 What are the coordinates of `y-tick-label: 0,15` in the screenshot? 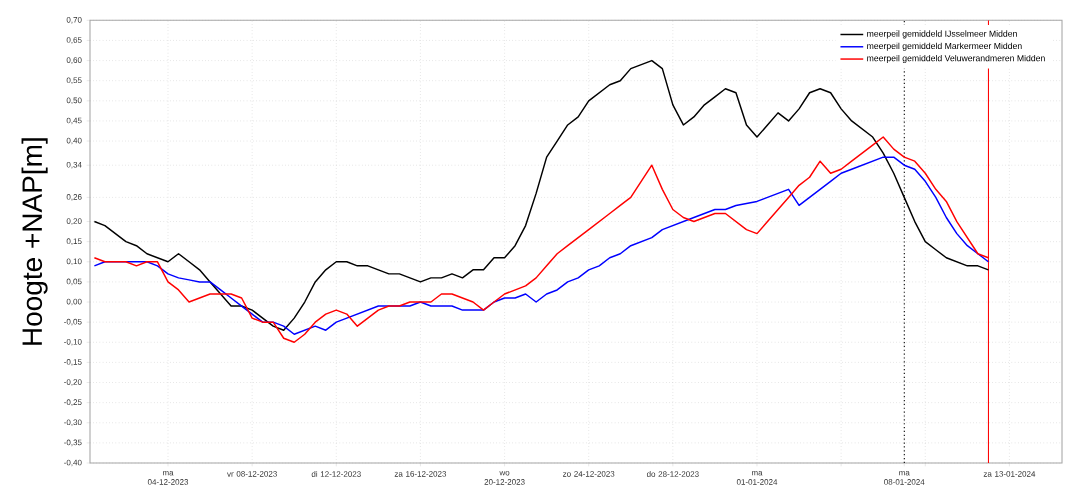 It's located at (74, 241).